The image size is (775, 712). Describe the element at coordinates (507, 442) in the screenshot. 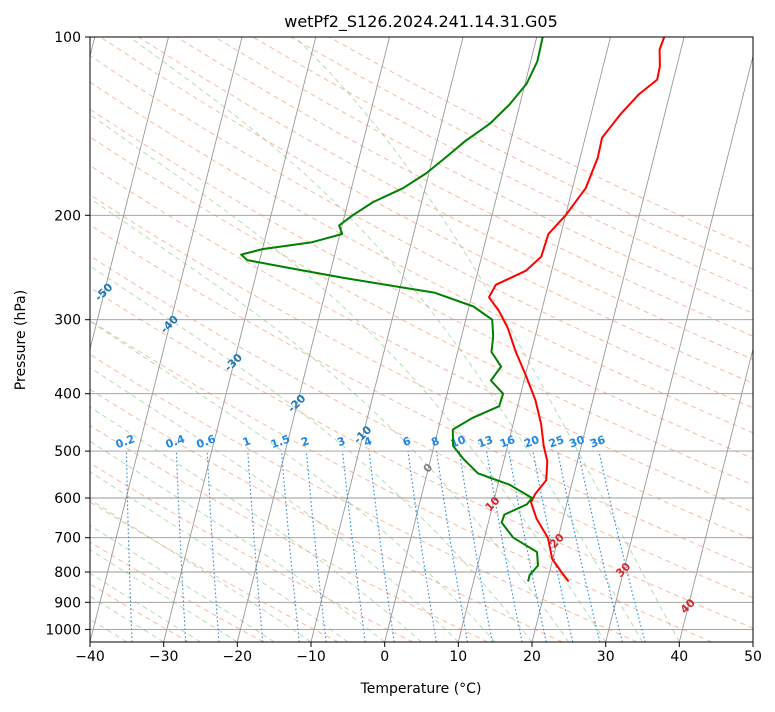

I see `mixing-ratio-label: 16` at that location.